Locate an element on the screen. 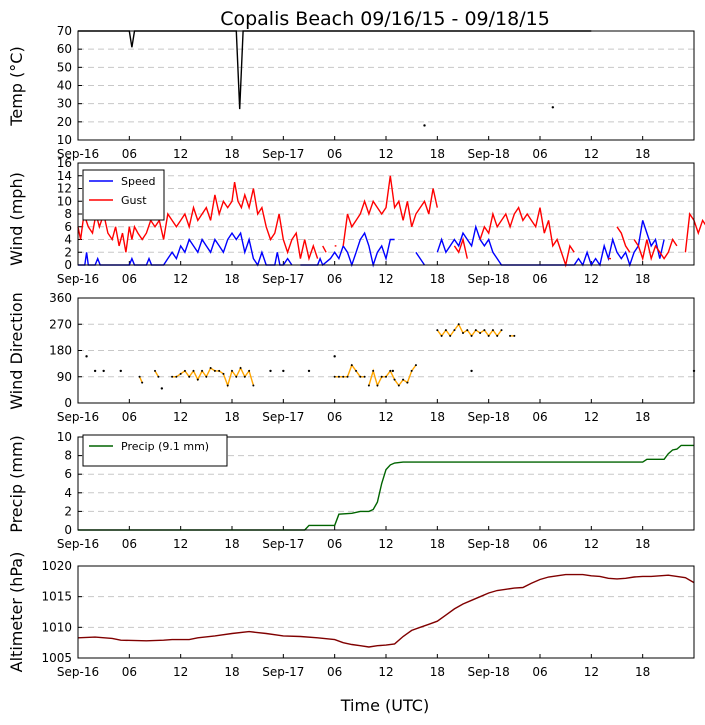  y-tick-label: 50 is located at coordinates (64, 67).